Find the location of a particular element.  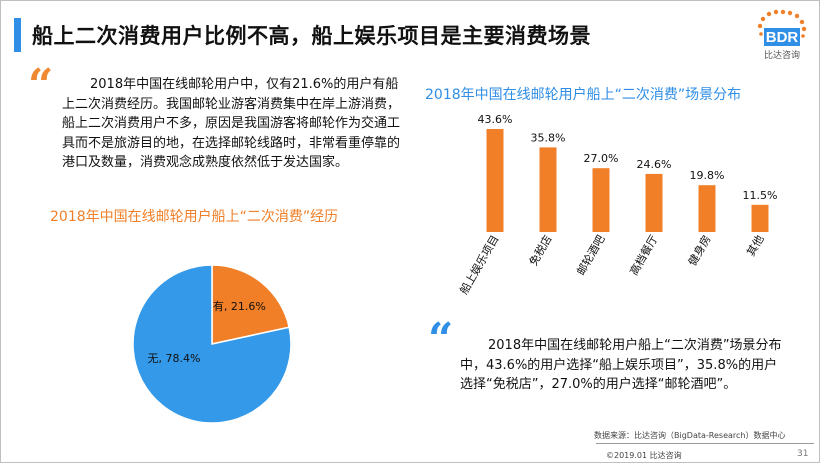

copyright-note: ©2019.01 比达咨询 is located at coordinates (644, 455).